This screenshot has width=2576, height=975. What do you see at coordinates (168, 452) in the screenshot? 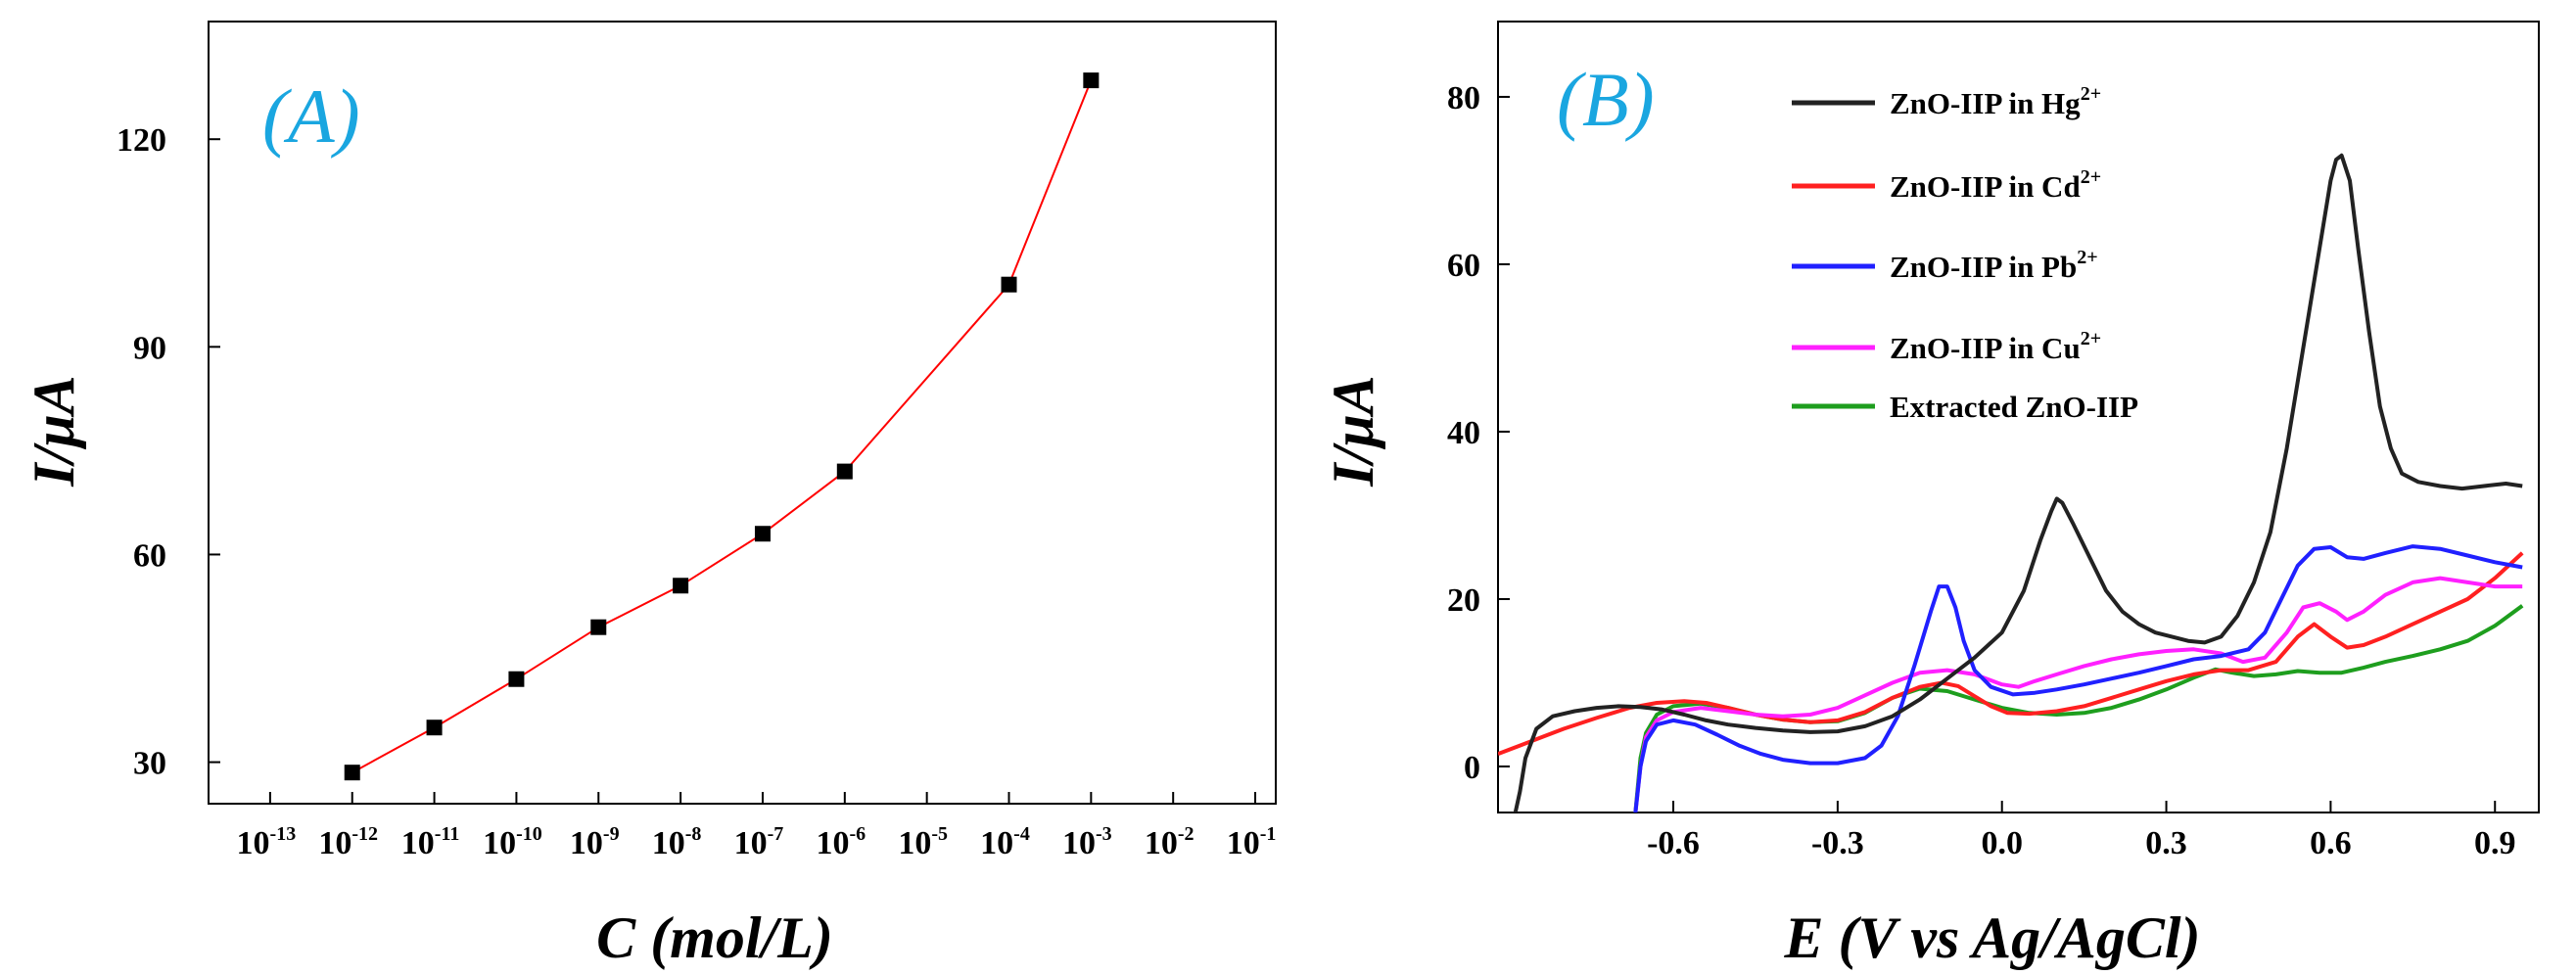
I see `panel-a-y-ticks: 30 60 90 120` at bounding box center [168, 452].